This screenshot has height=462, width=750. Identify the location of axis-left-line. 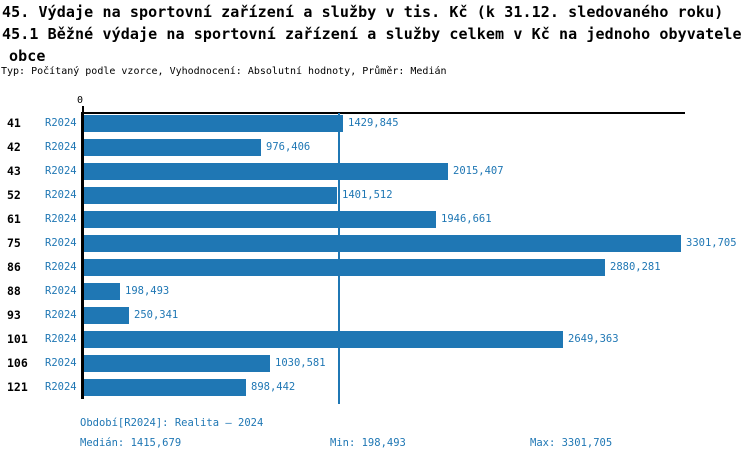
(82, 255).